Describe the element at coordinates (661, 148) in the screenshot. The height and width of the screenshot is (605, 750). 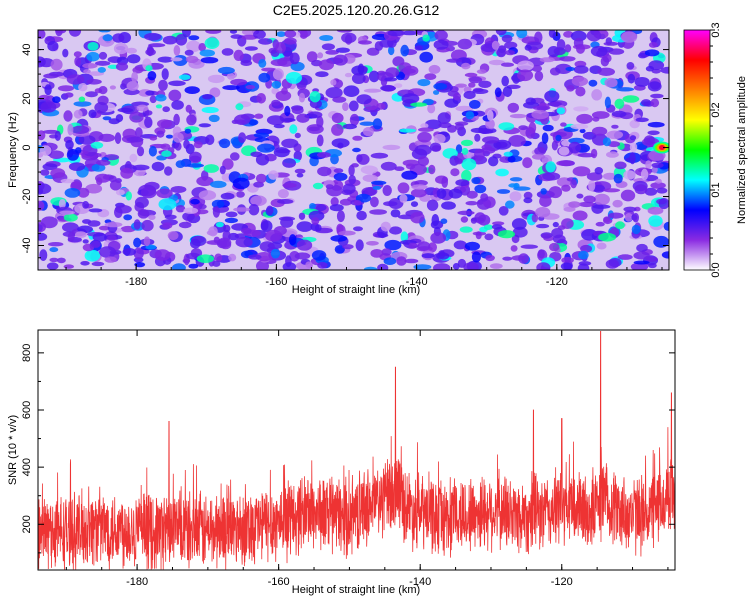
I see `spectrogram-peak` at that location.